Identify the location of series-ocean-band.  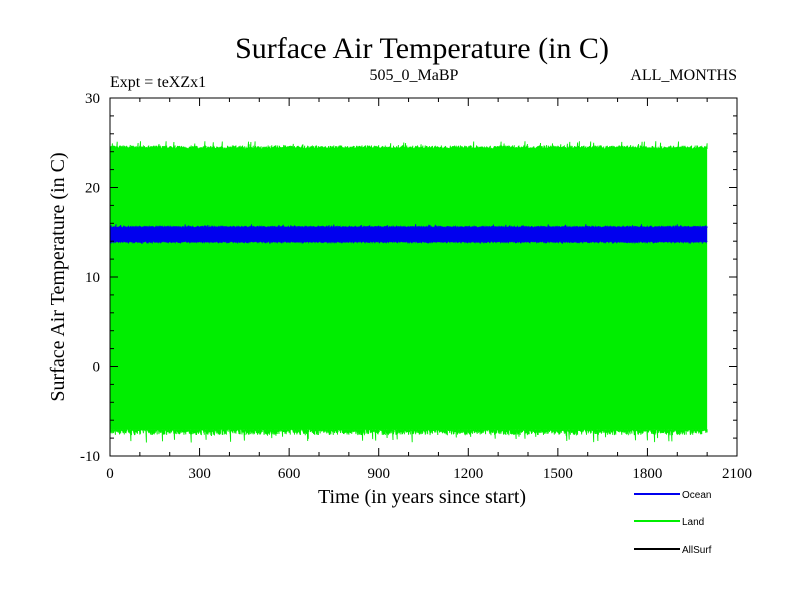
(409, 234).